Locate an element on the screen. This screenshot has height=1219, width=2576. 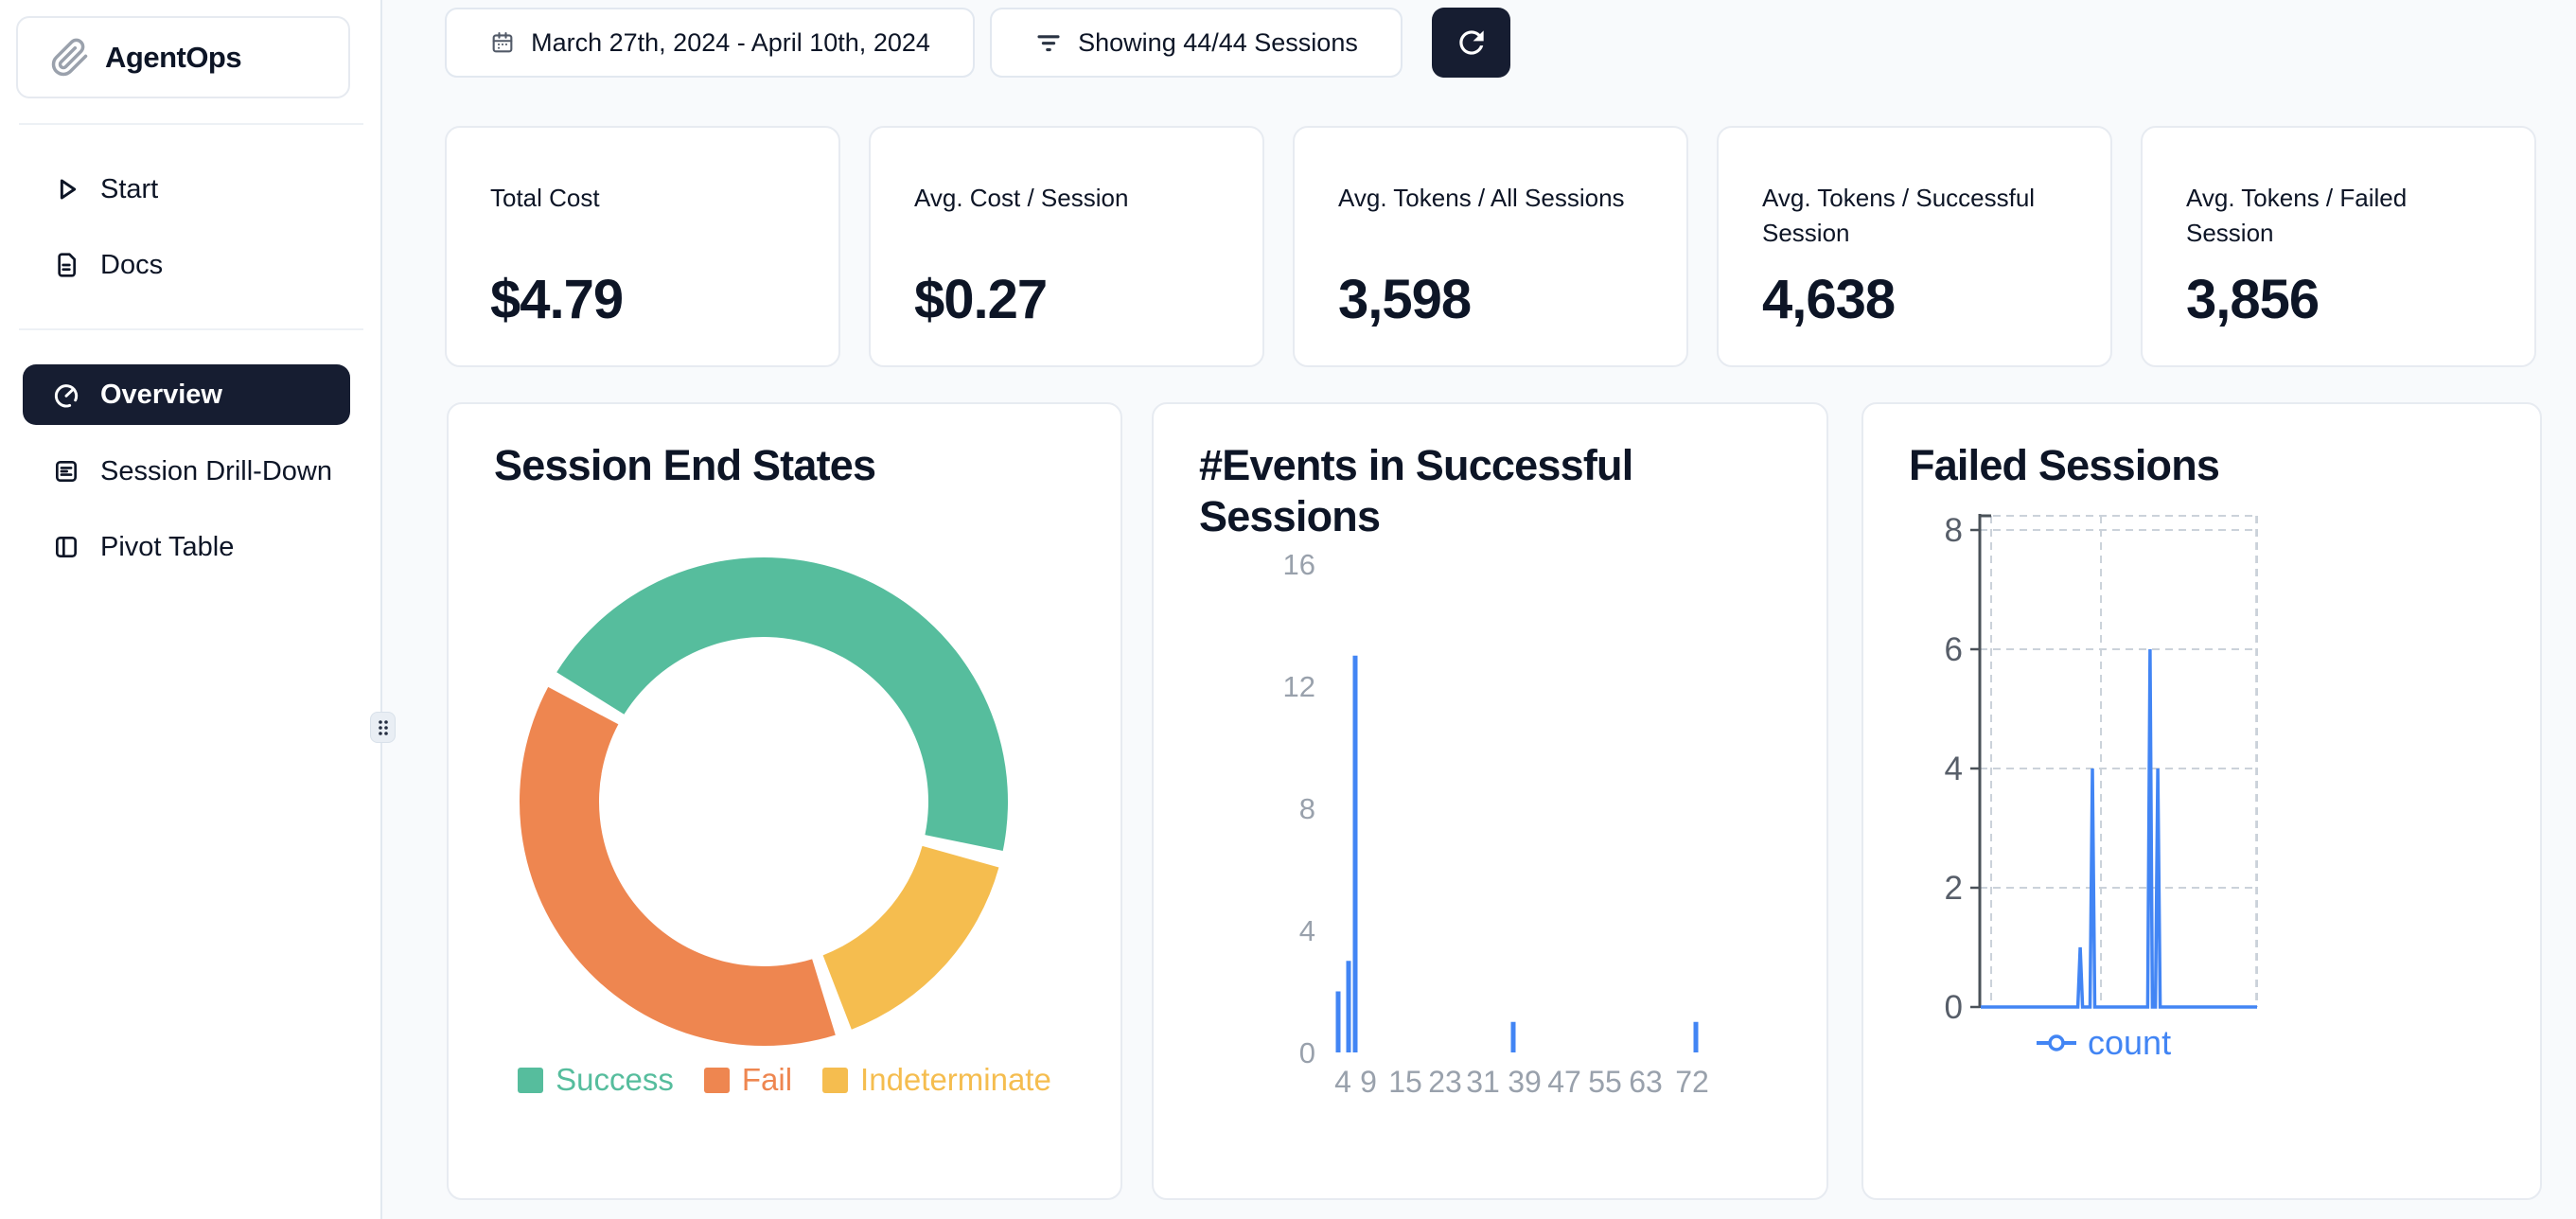
refresh-icon is located at coordinates (1472, 43).